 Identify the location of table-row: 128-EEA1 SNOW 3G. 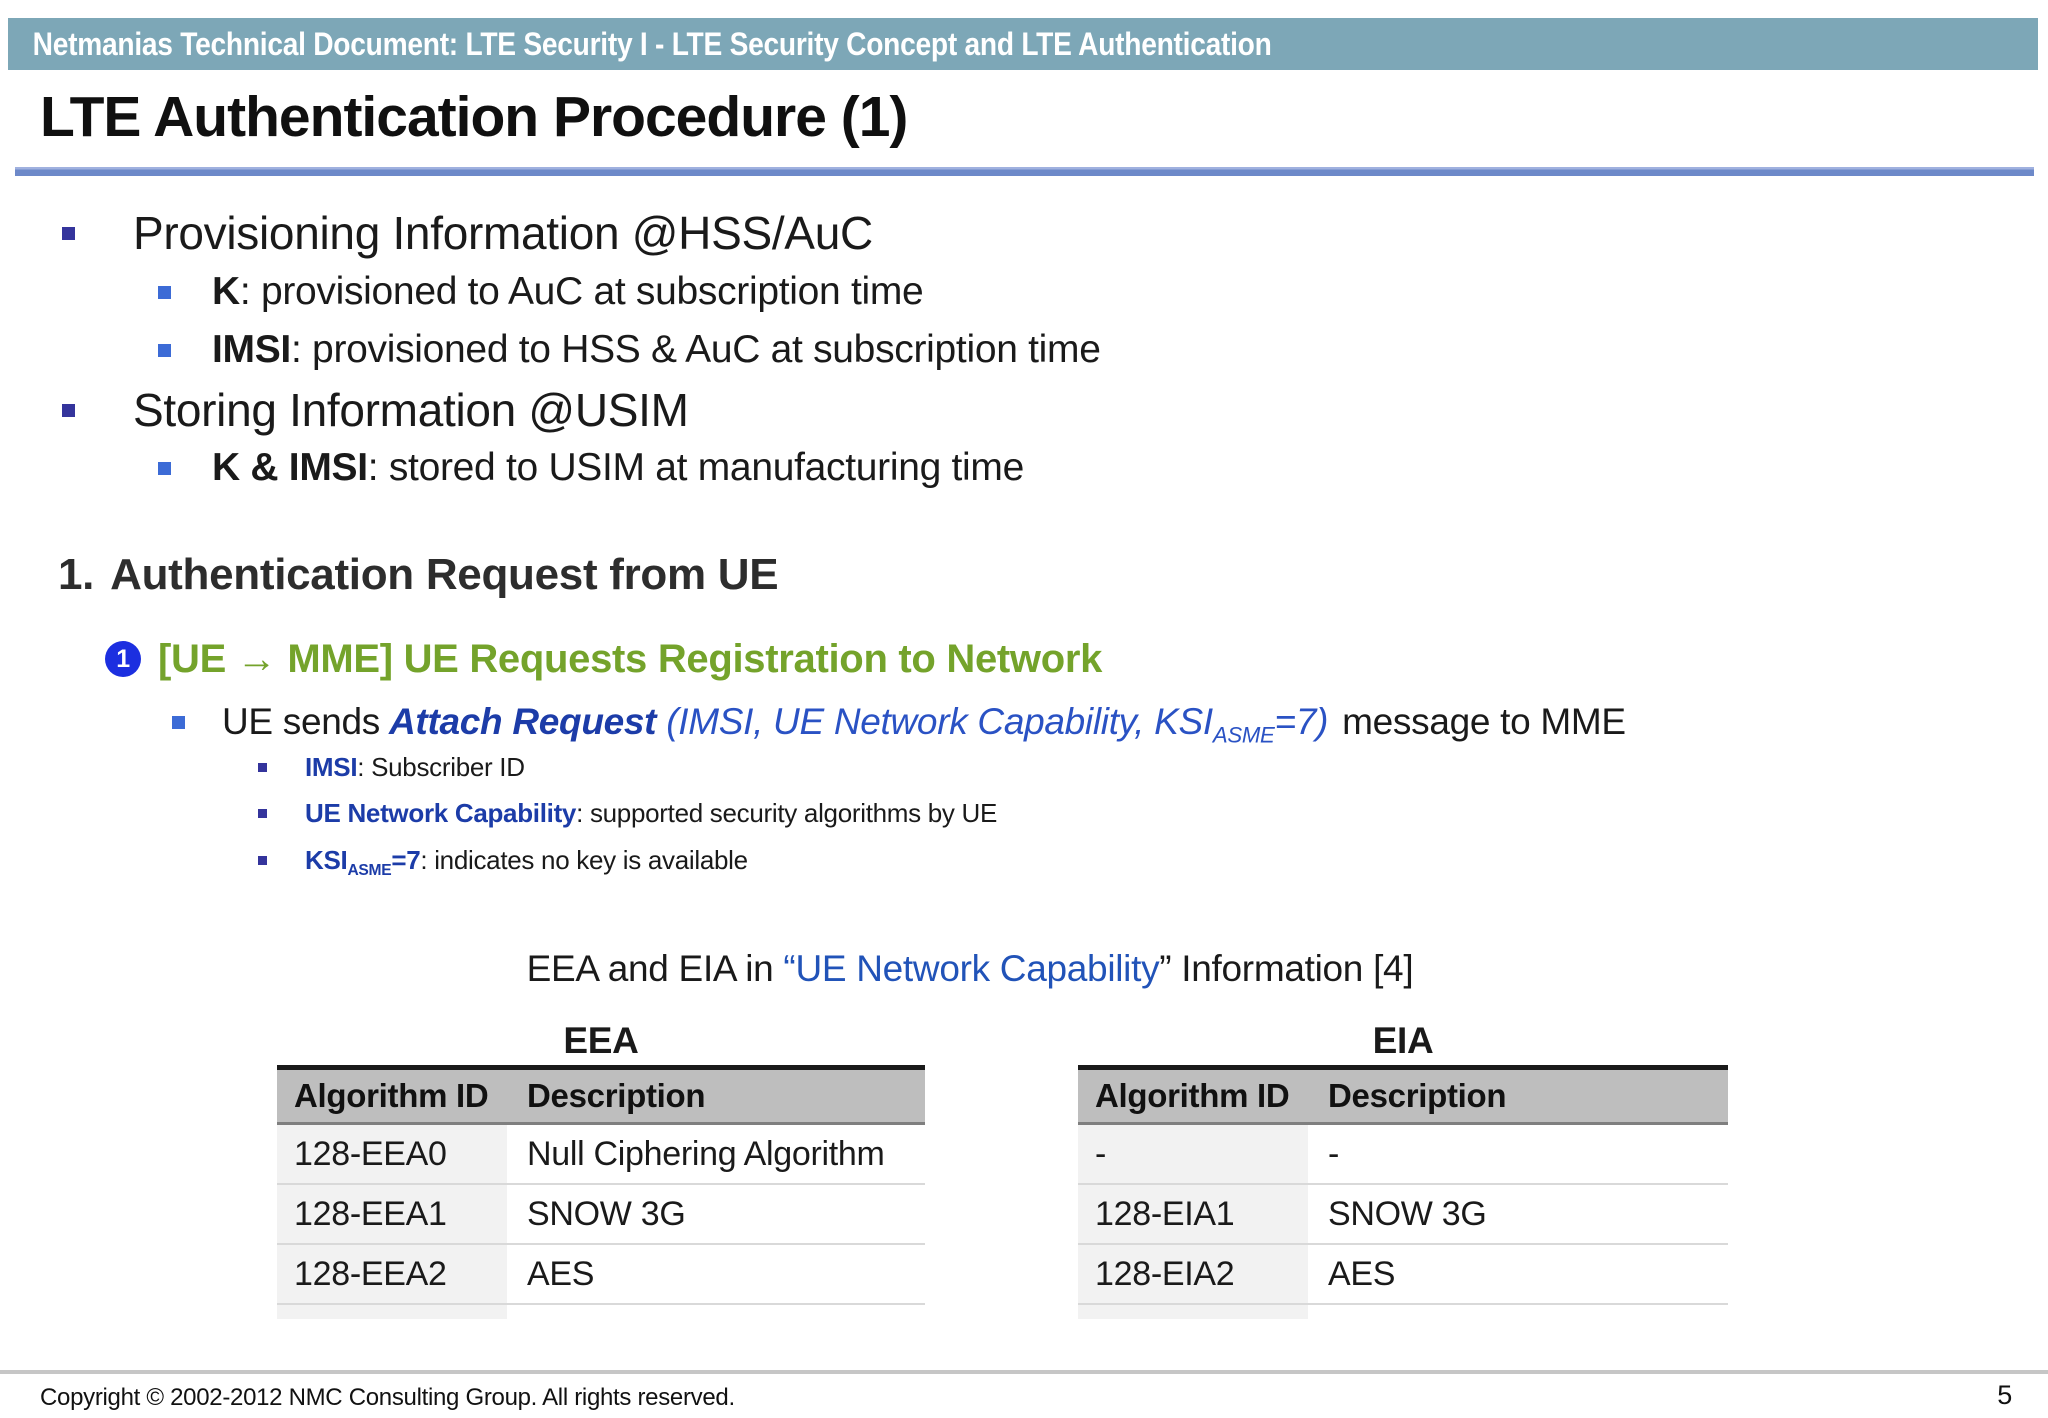
(601, 1215).